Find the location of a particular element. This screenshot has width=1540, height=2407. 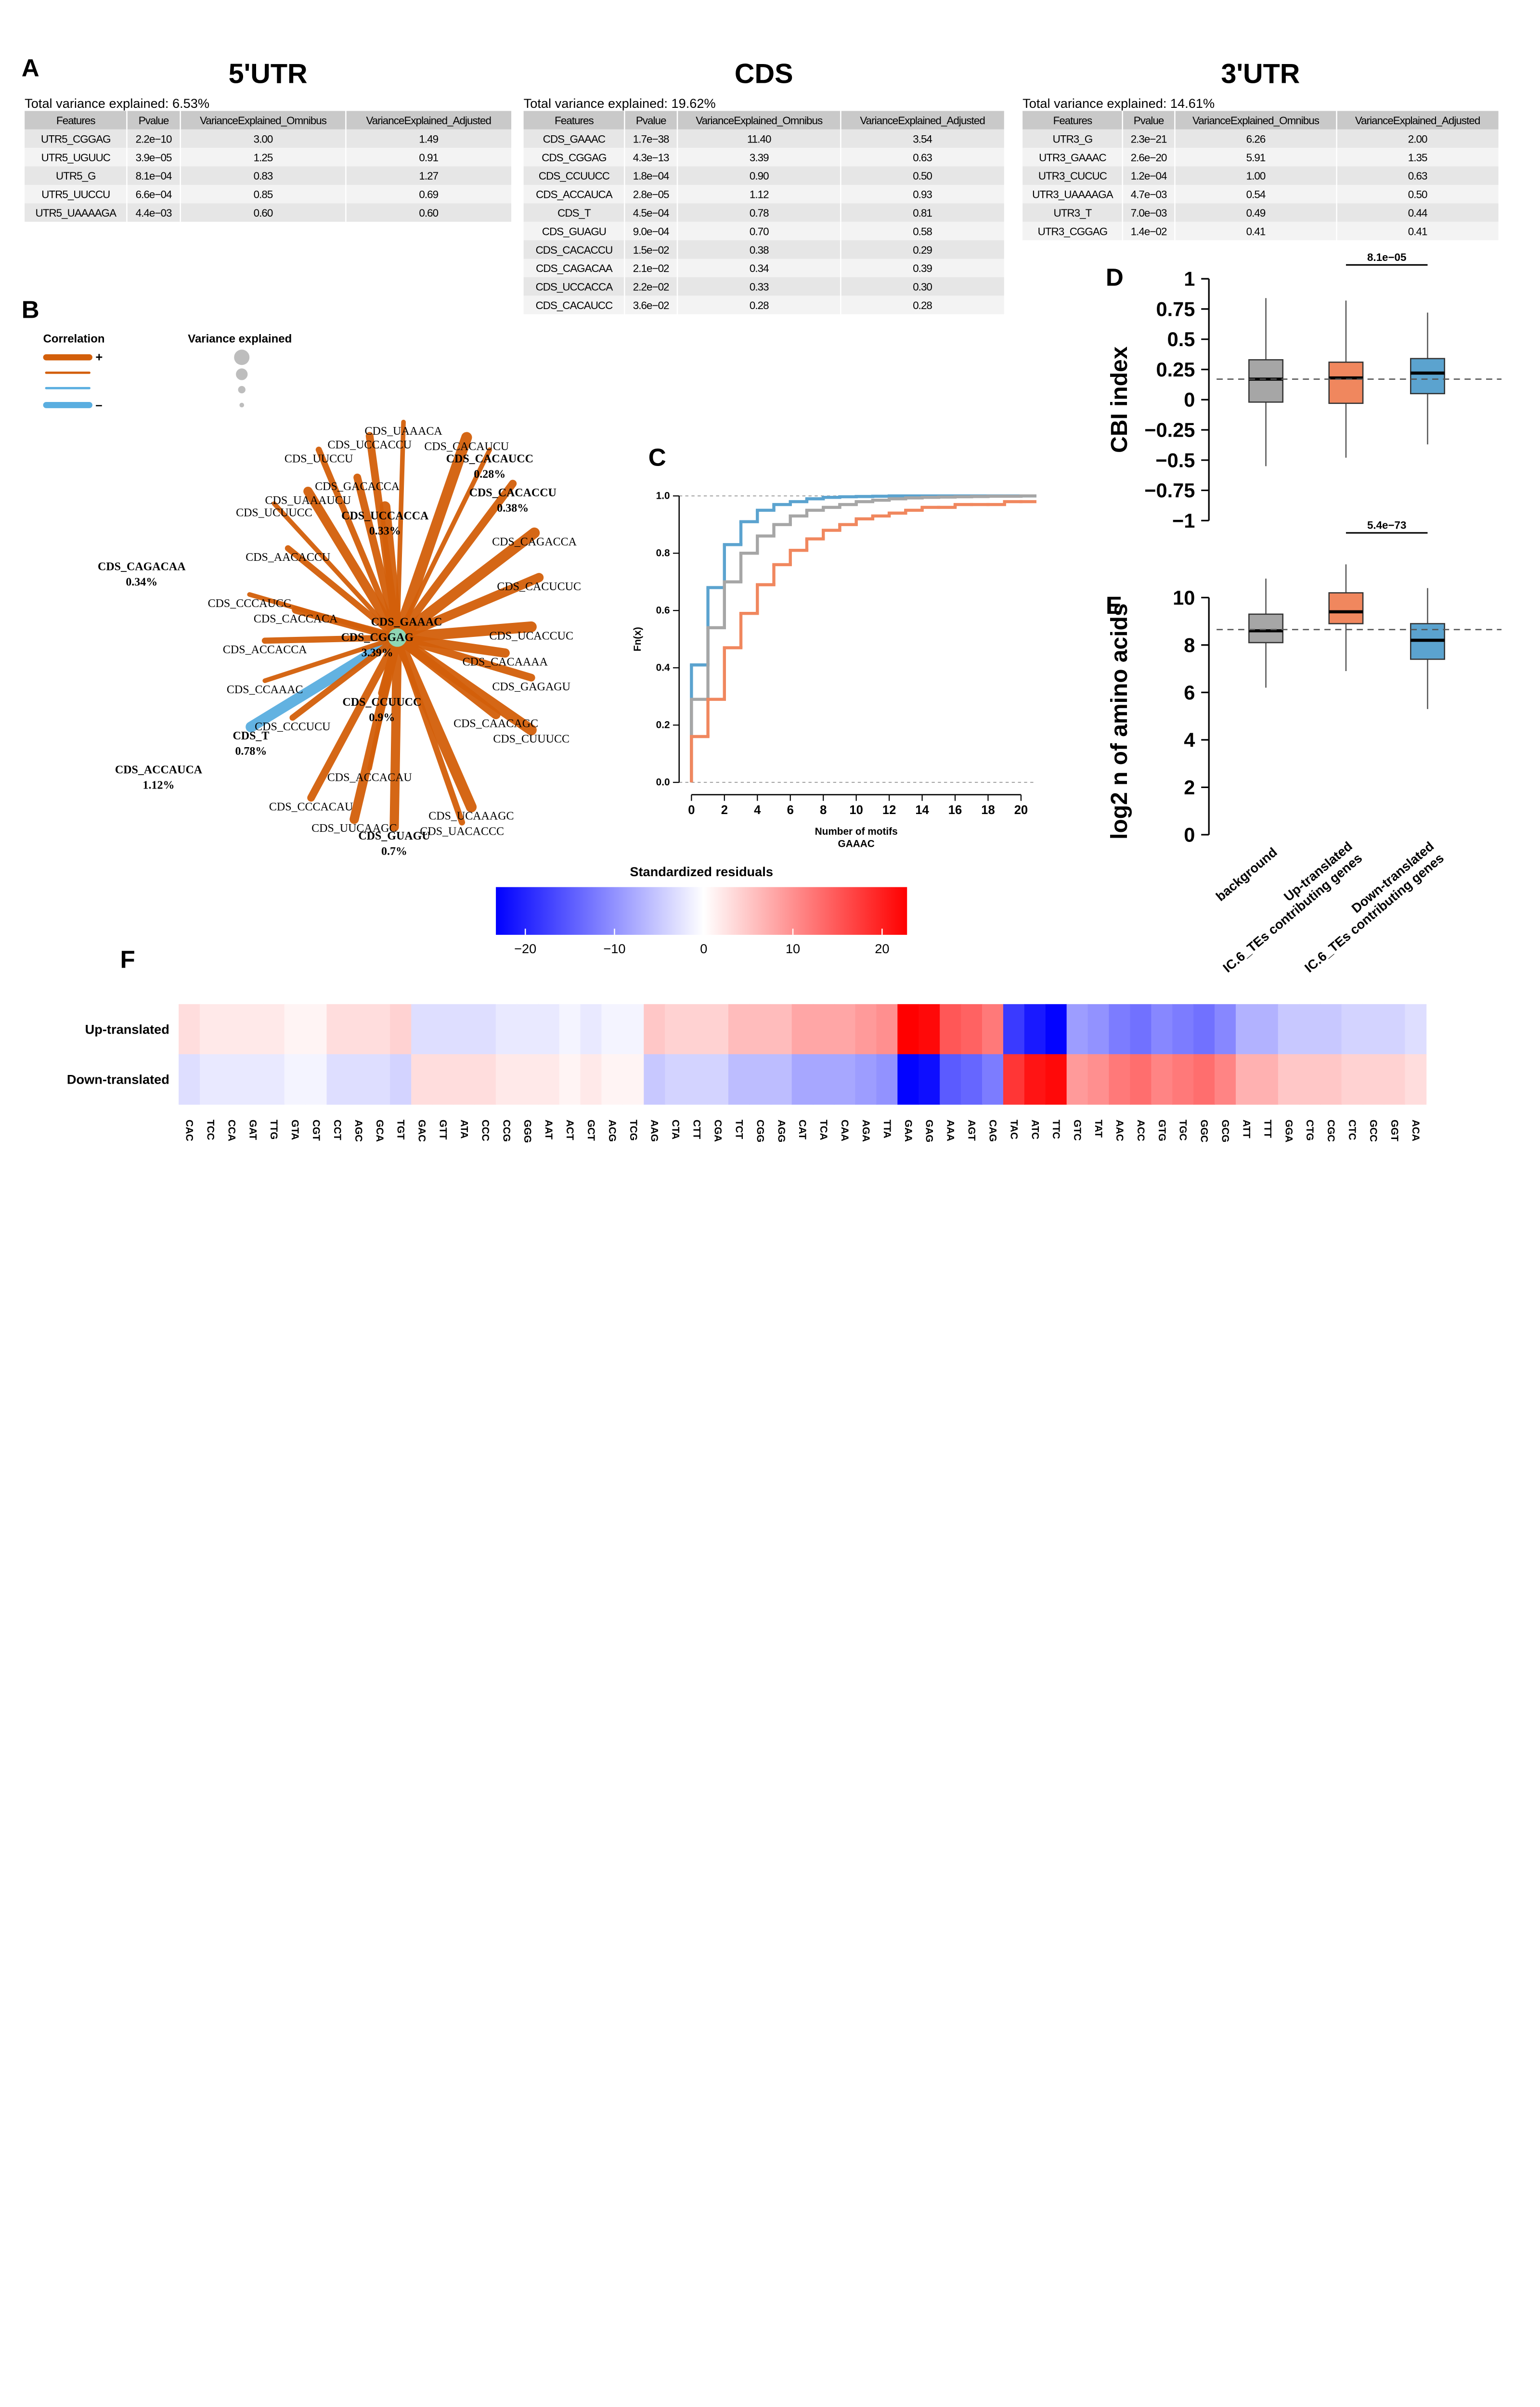

column-header: VarianceExplained_Omnibus is located at coordinates (1256, 121).